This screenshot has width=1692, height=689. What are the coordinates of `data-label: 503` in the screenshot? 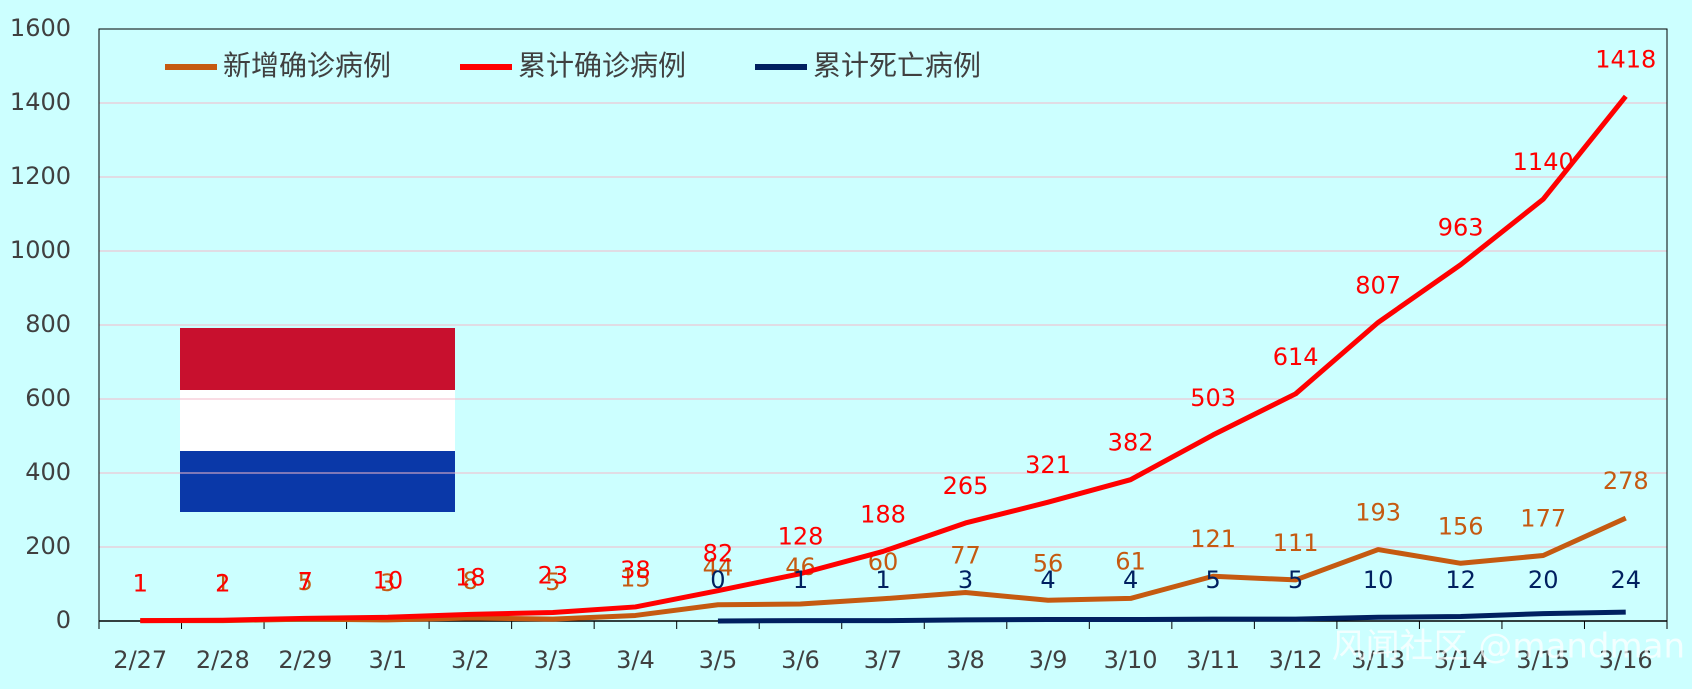 It's located at (1213, 398).